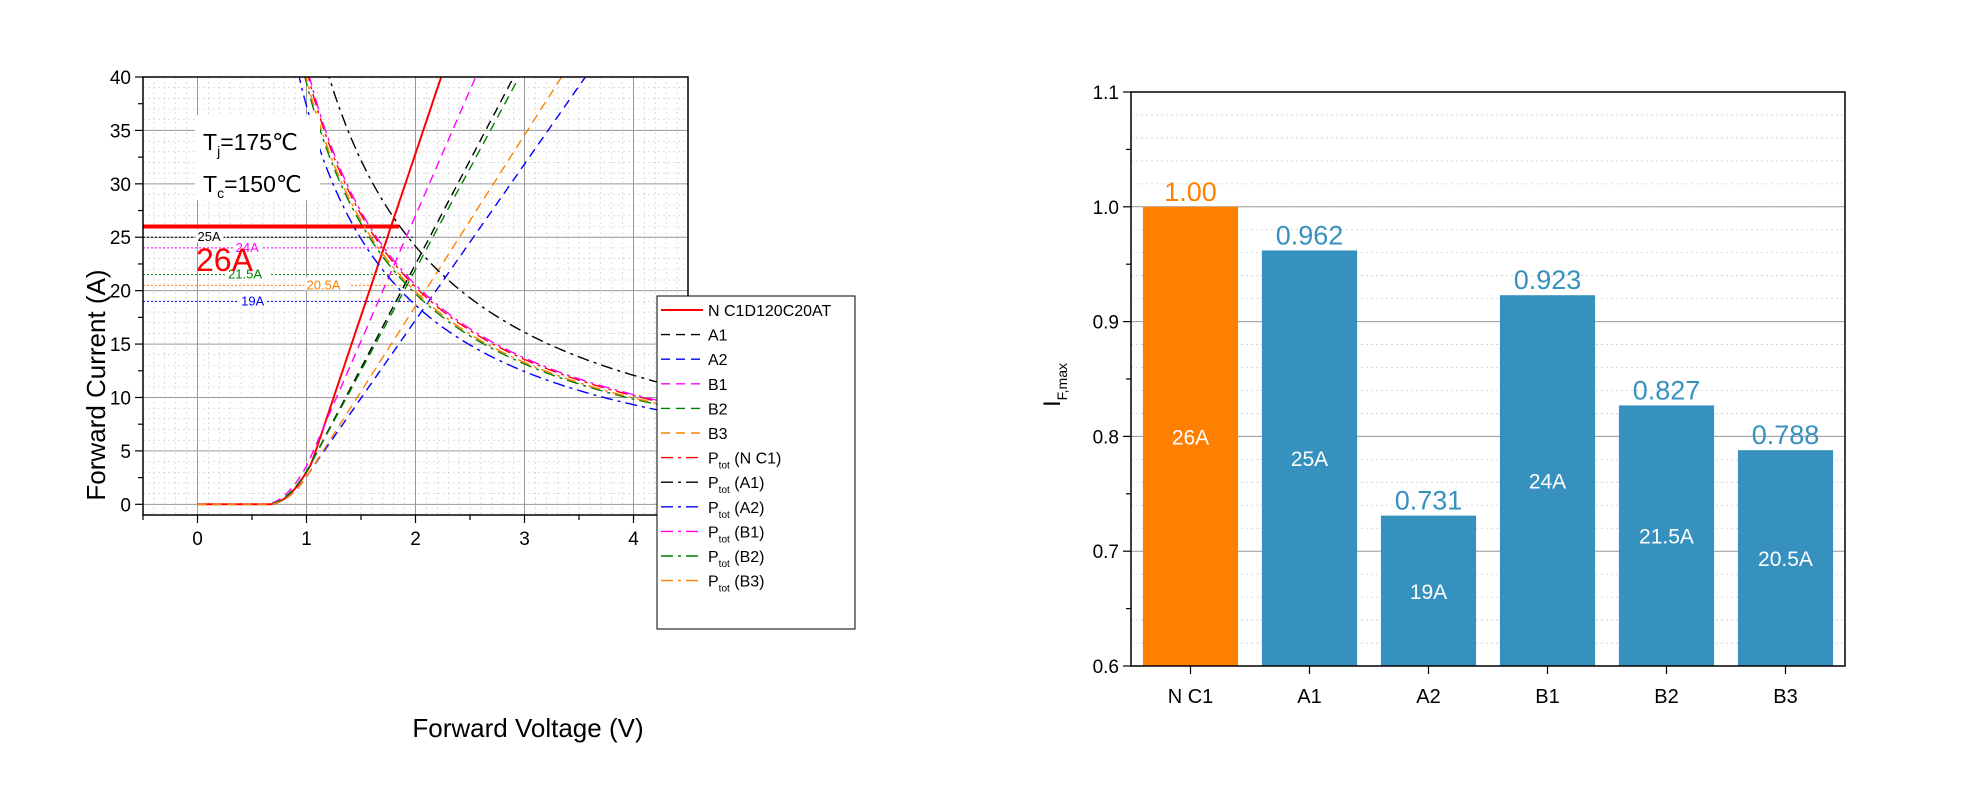  I want to click on iv-legend-label: N C1D120C20AT, so click(770, 311).